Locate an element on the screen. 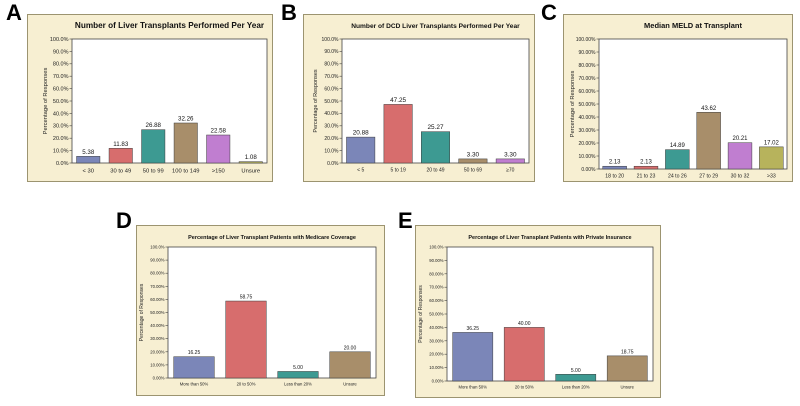 The image size is (800, 406). x-category-label: 5 to 19 is located at coordinates (398, 171).